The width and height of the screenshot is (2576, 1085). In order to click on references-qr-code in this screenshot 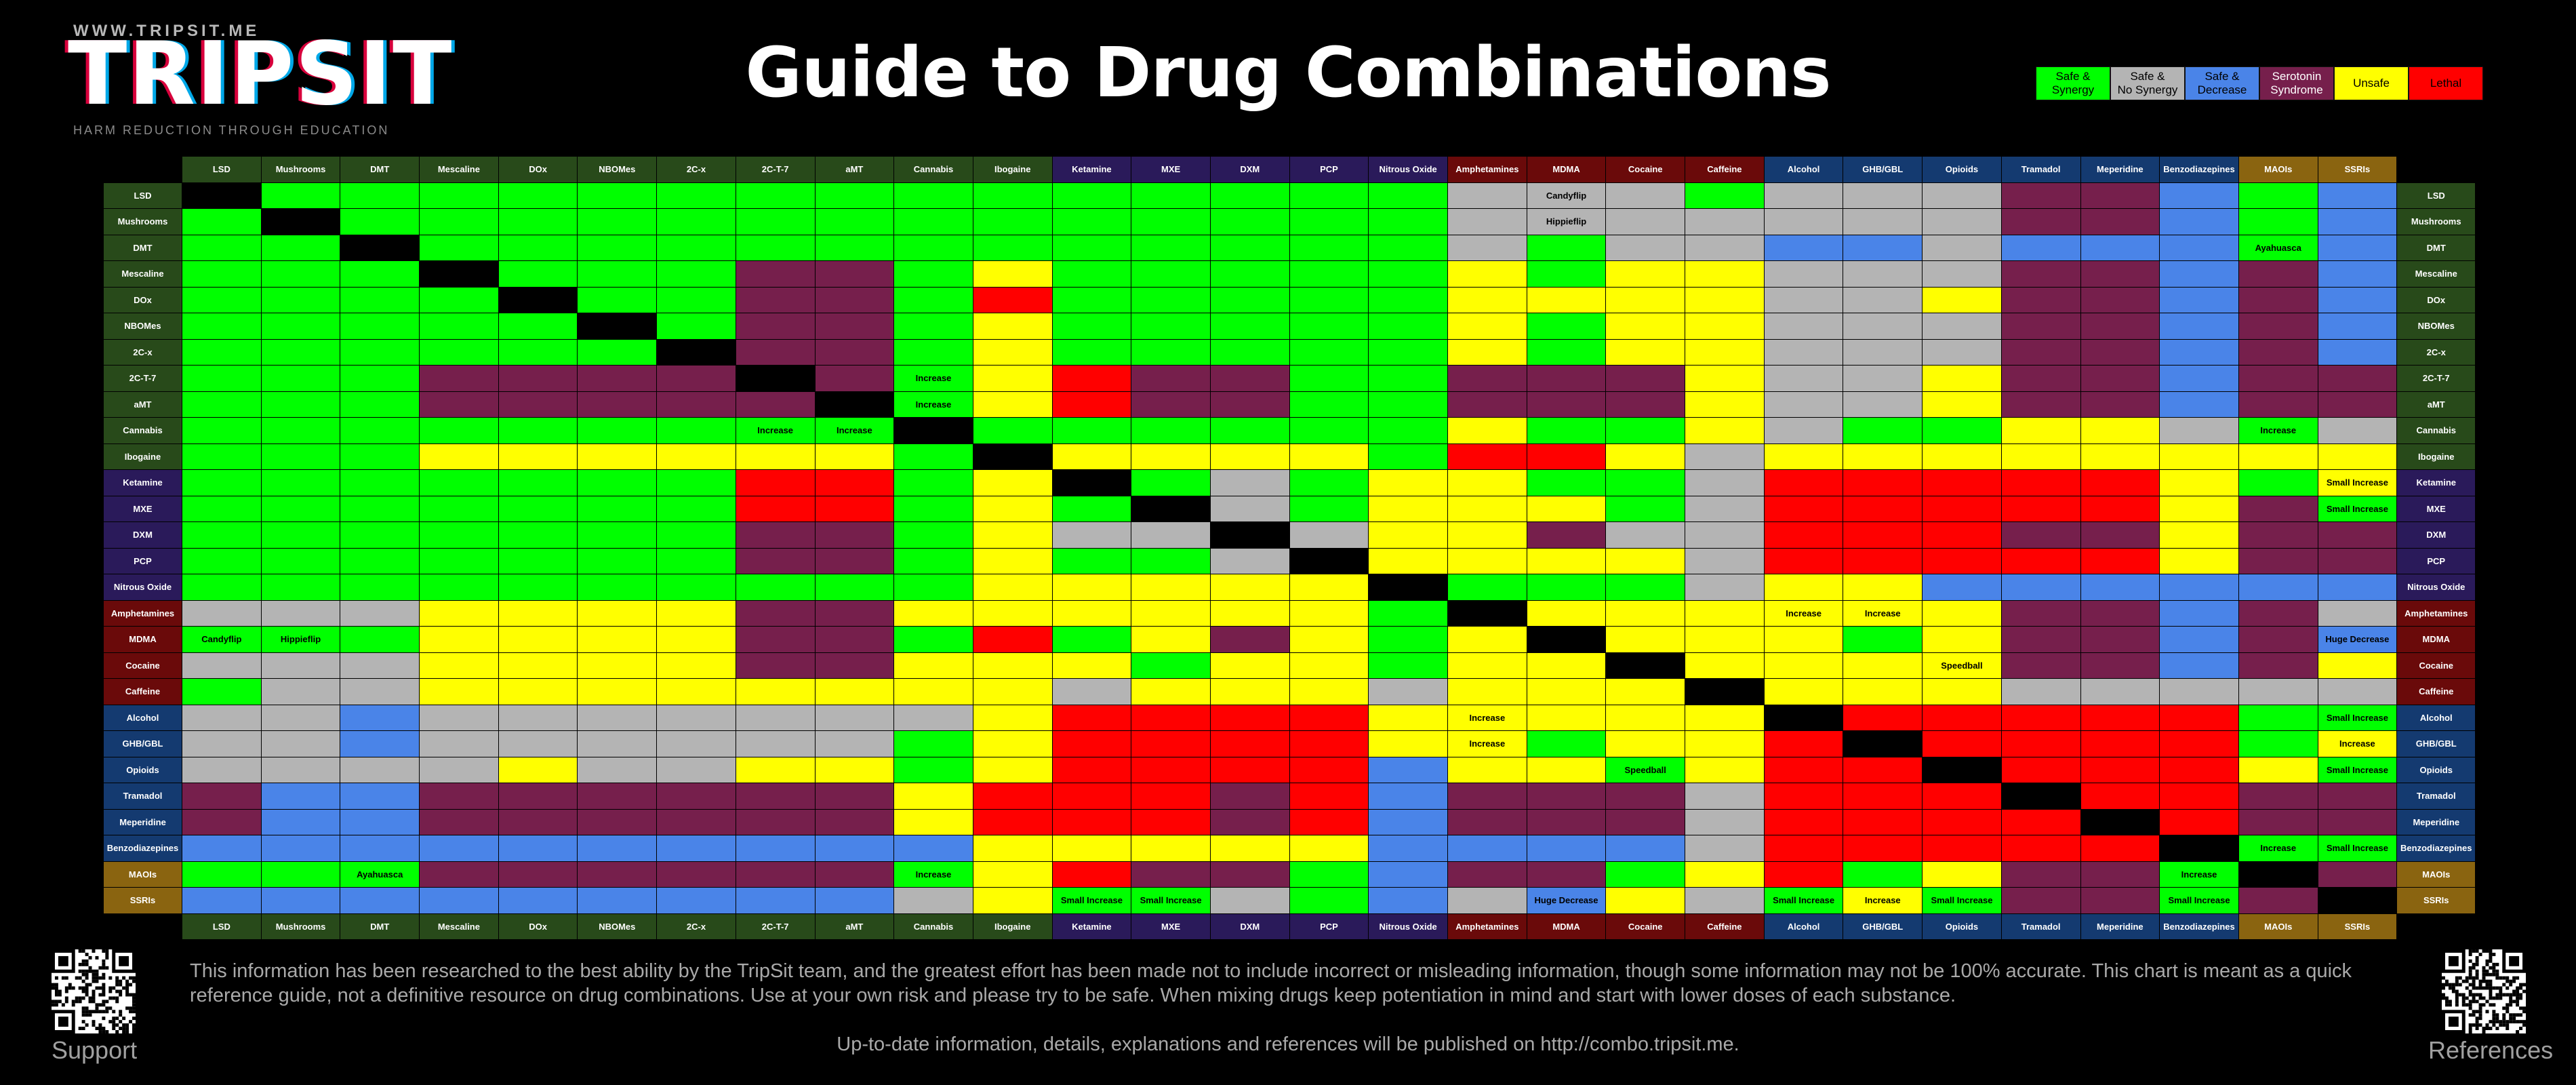, I will do `click(2484, 991)`.